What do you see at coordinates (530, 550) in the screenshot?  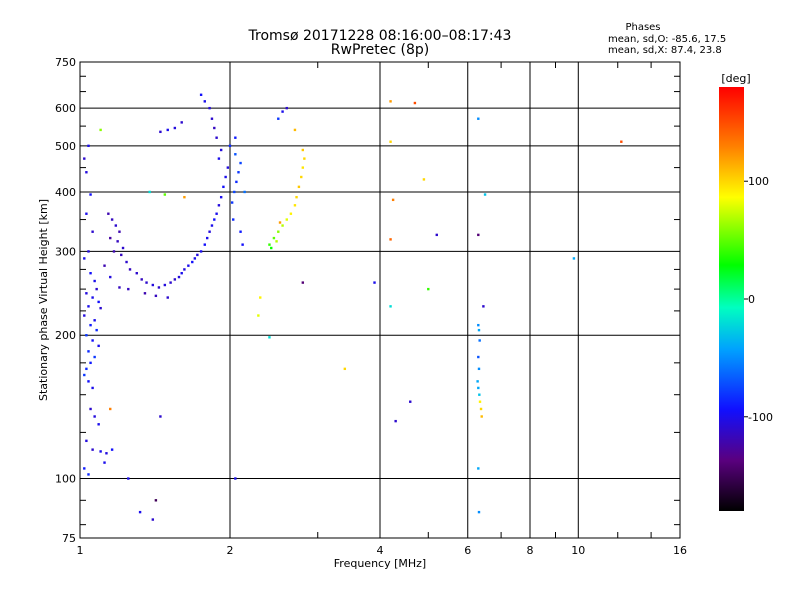 I see `x-tick-label: 8` at bounding box center [530, 550].